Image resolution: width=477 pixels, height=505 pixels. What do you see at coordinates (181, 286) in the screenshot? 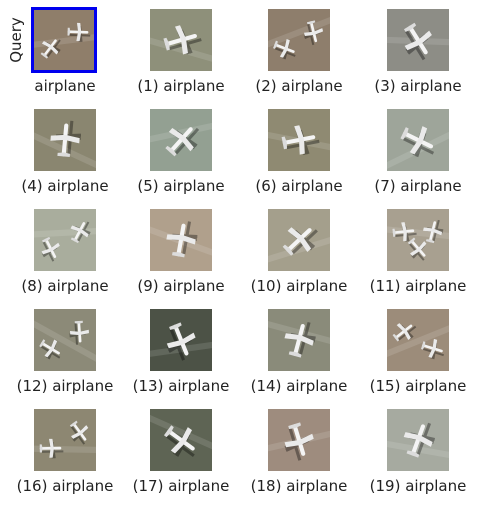
I see `result-caption: (9) airplane` at bounding box center [181, 286].